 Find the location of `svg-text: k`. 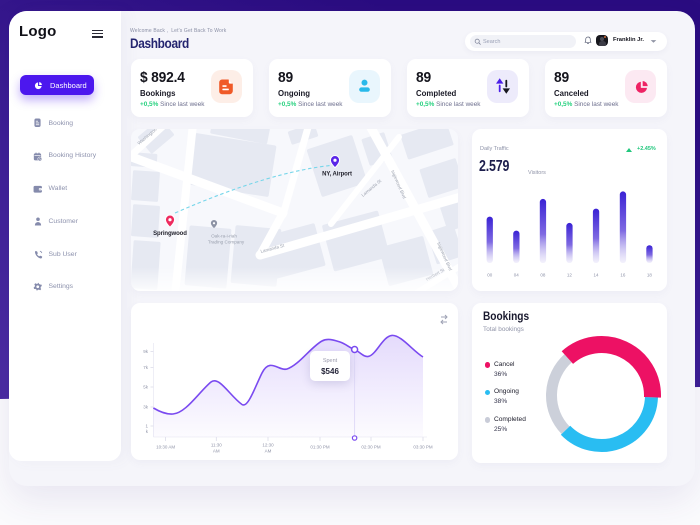

svg-text: k is located at coordinates (147, 431).